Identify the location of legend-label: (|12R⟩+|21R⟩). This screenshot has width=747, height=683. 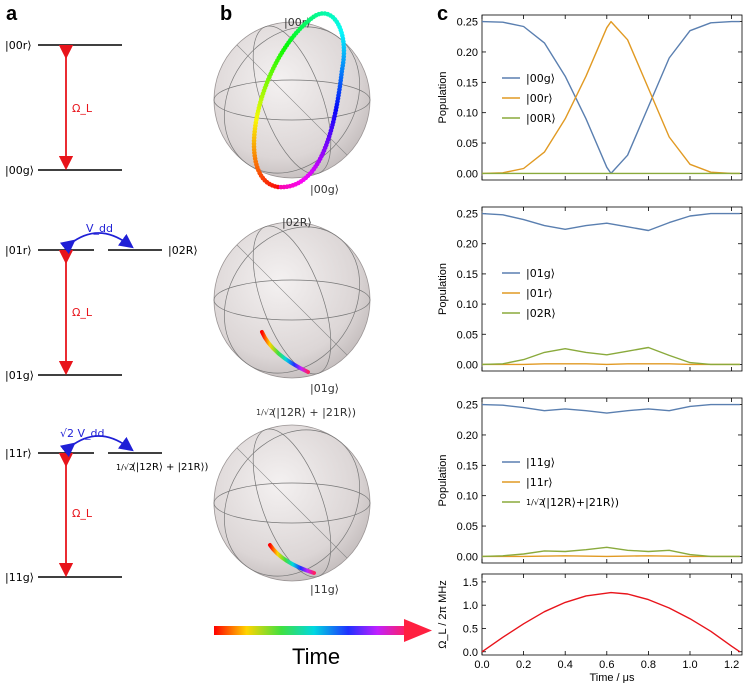
(580, 502).